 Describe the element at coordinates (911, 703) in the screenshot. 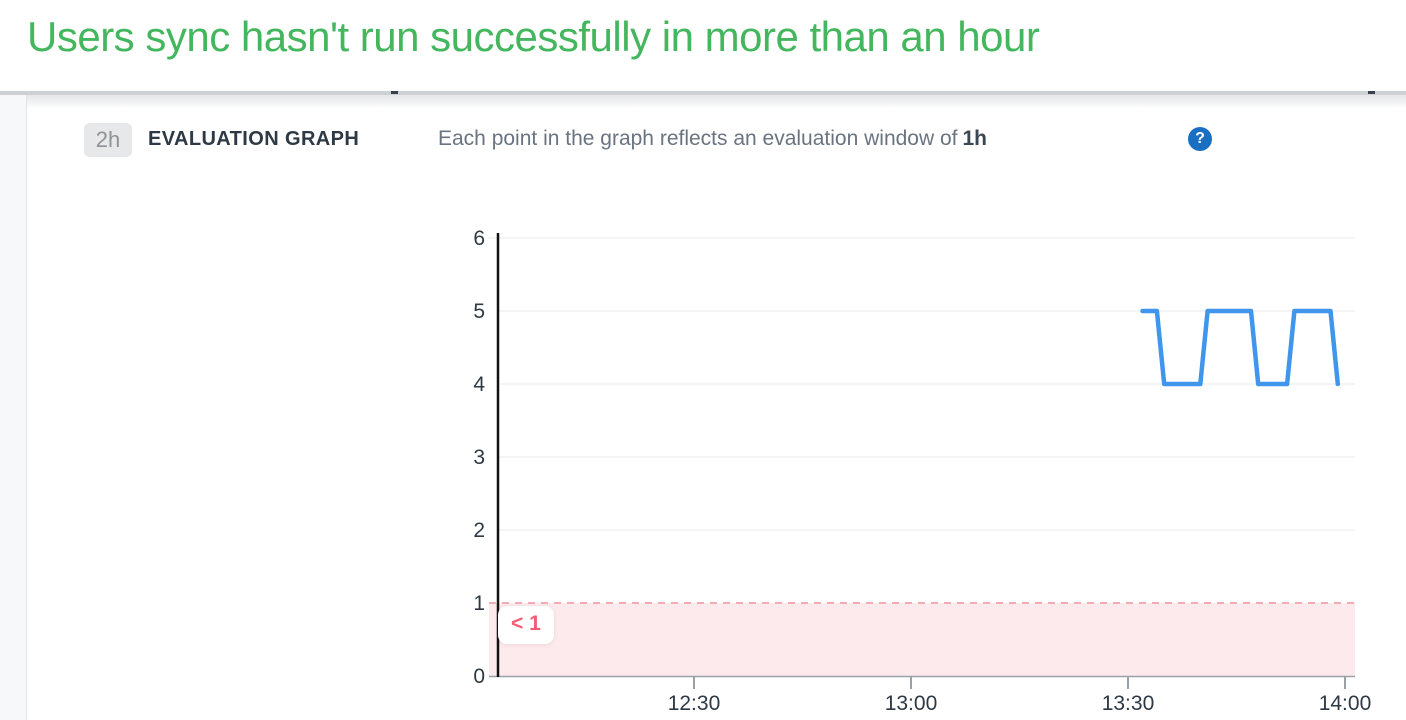

I see `x-axis-label: 13:00` at that location.